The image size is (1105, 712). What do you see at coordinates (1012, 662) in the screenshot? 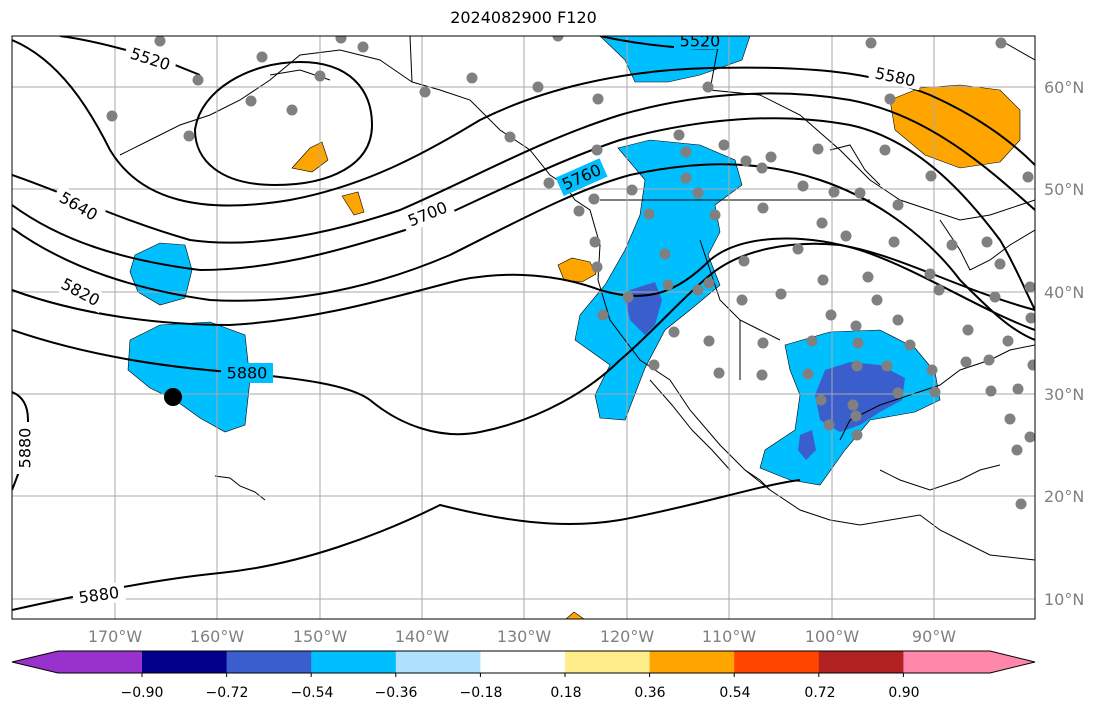
I see `colorbar-extend-max` at bounding box center [1012, 662].